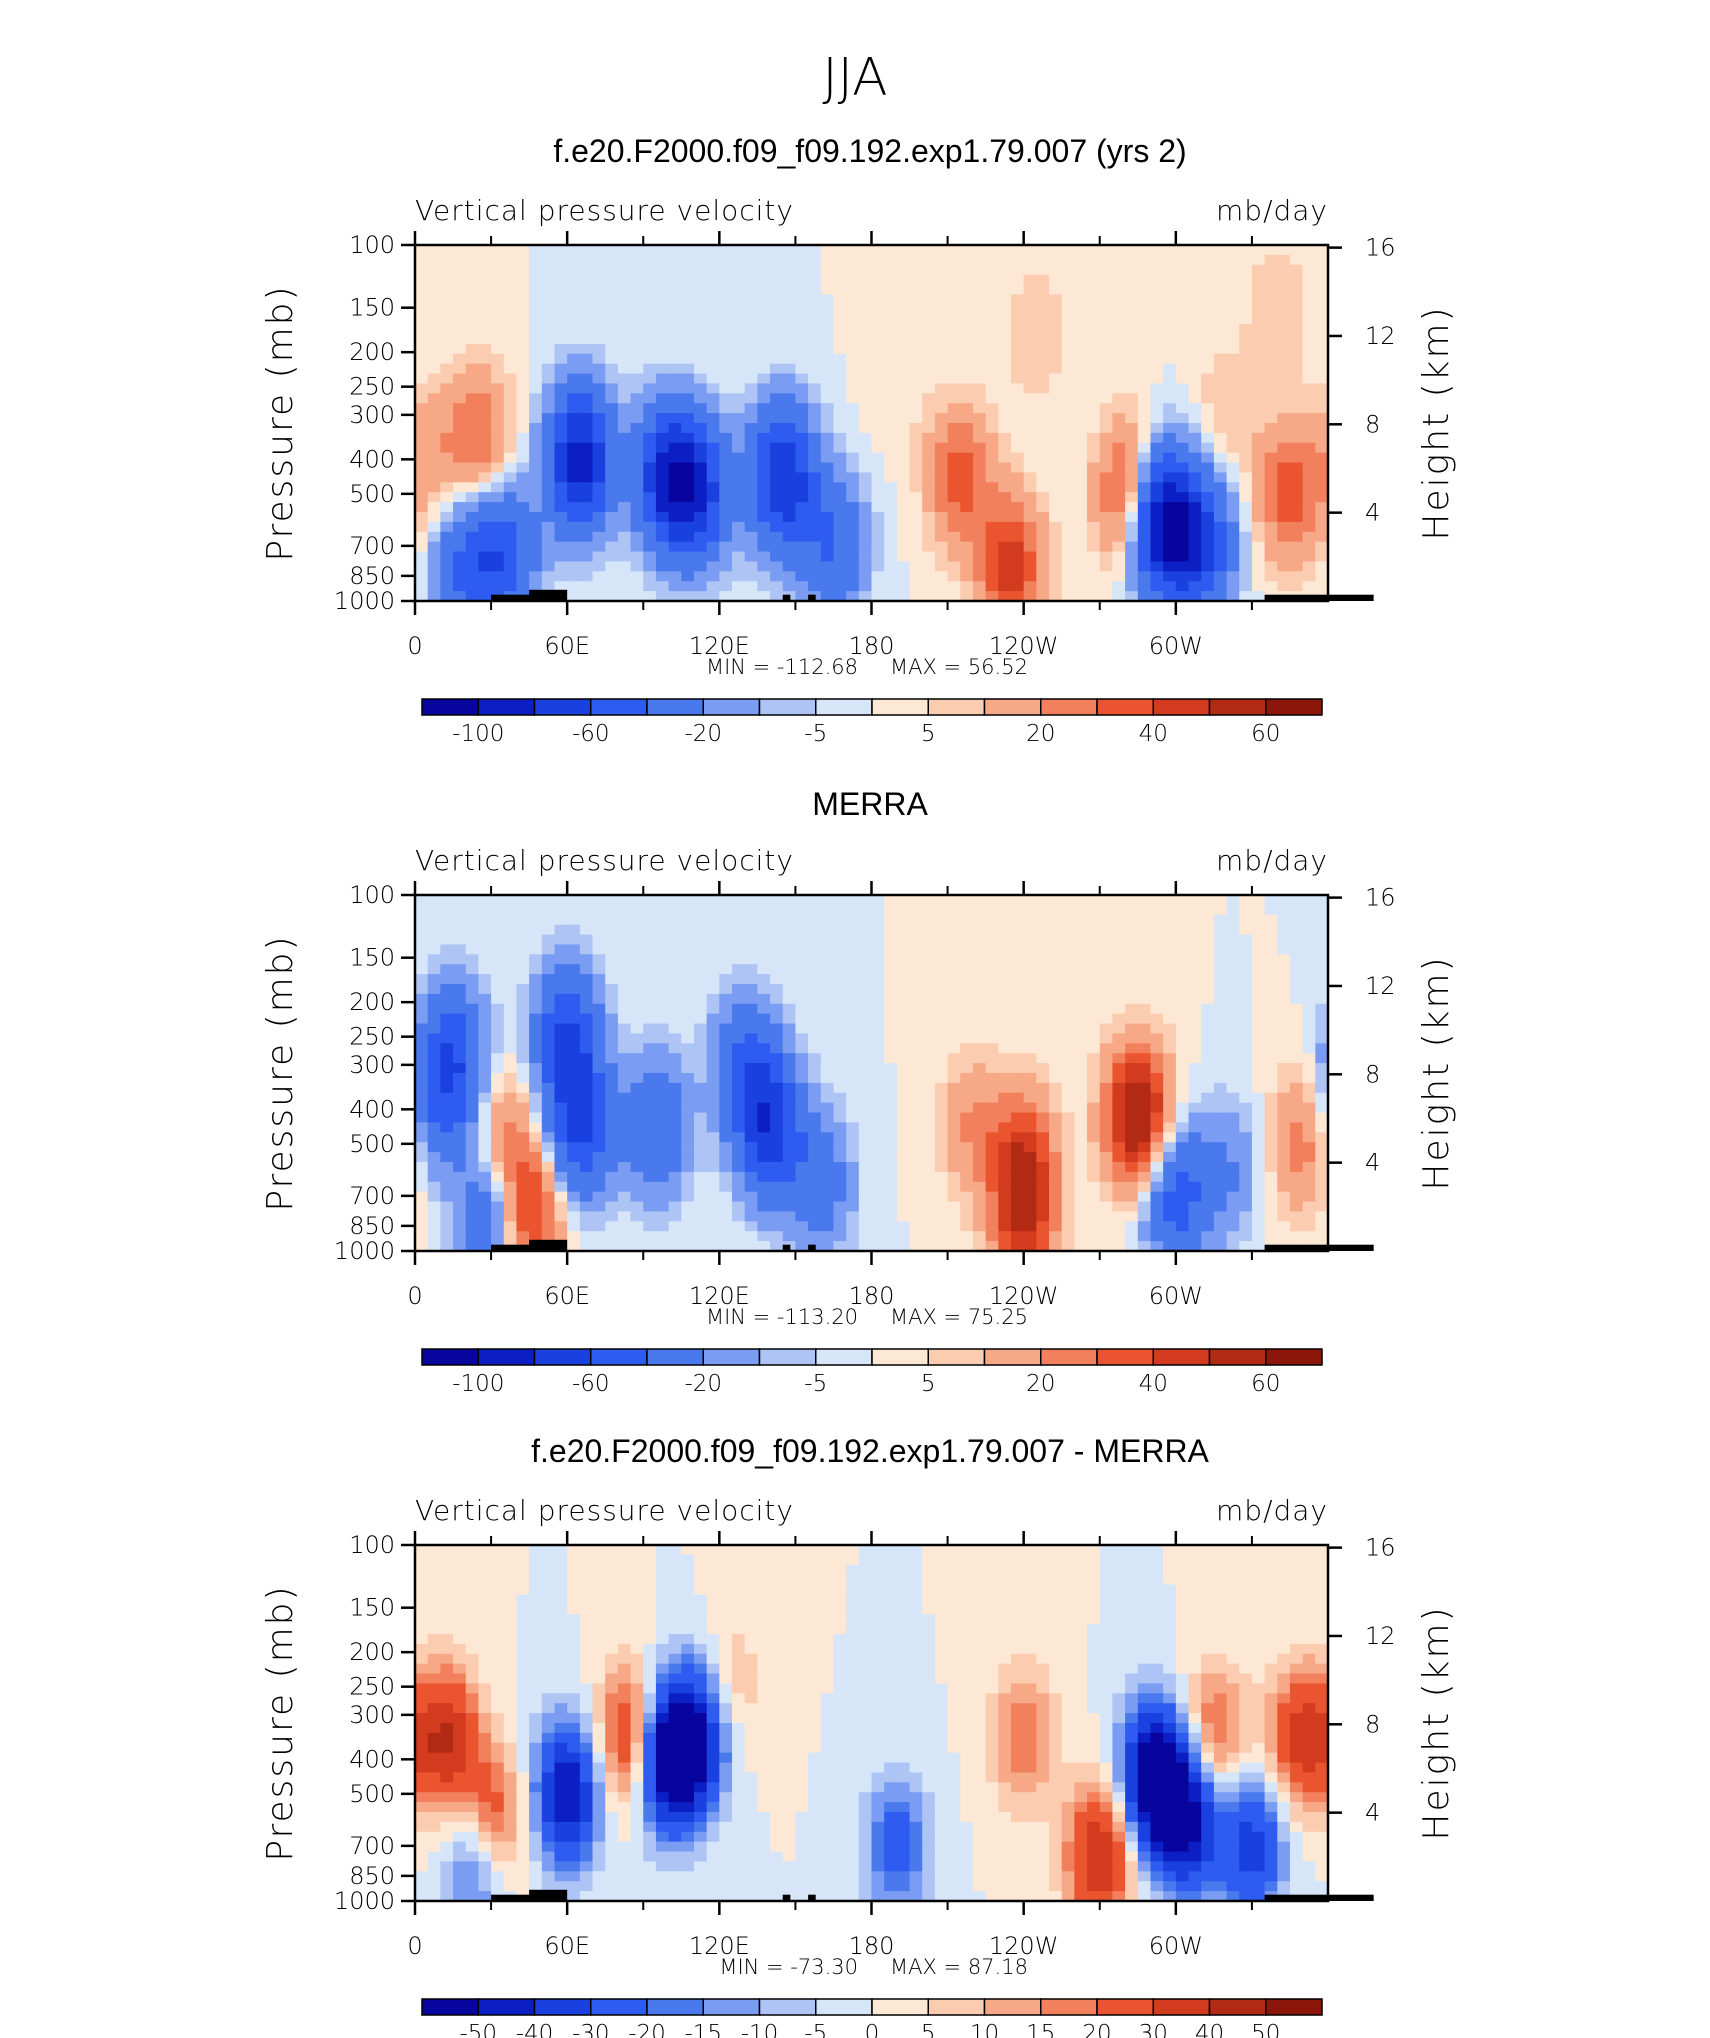 The height and width of the screenshot is (2038, 1710). I want to click on colorbar-label: 20, so click(1040, 734).